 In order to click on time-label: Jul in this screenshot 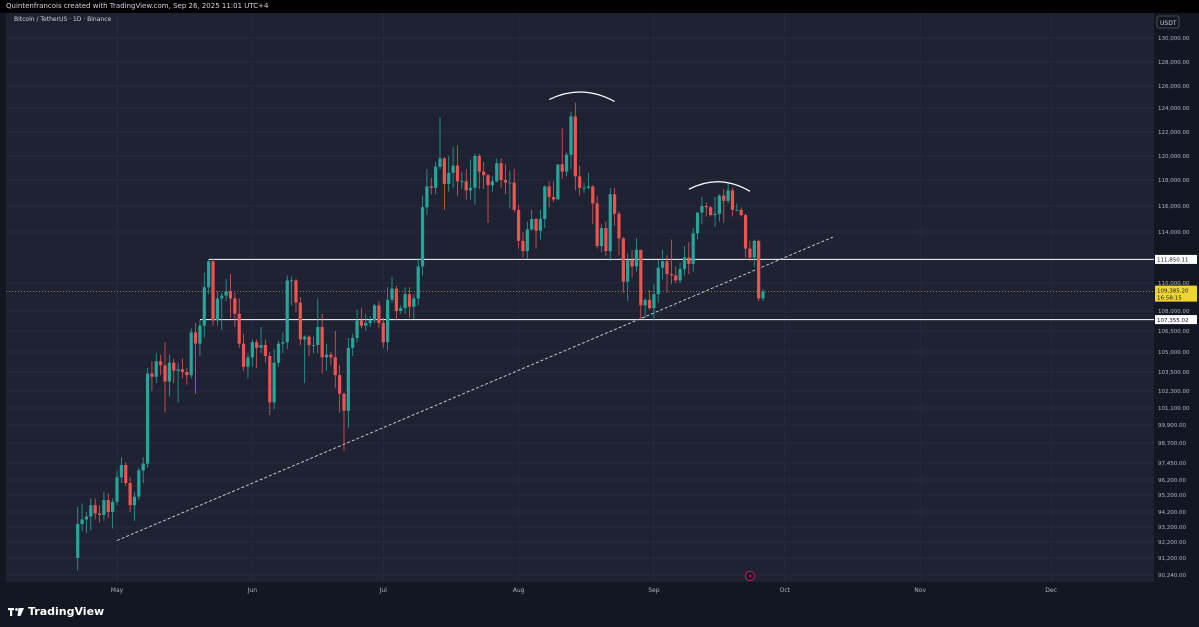, I will do `click(383, 590)`.